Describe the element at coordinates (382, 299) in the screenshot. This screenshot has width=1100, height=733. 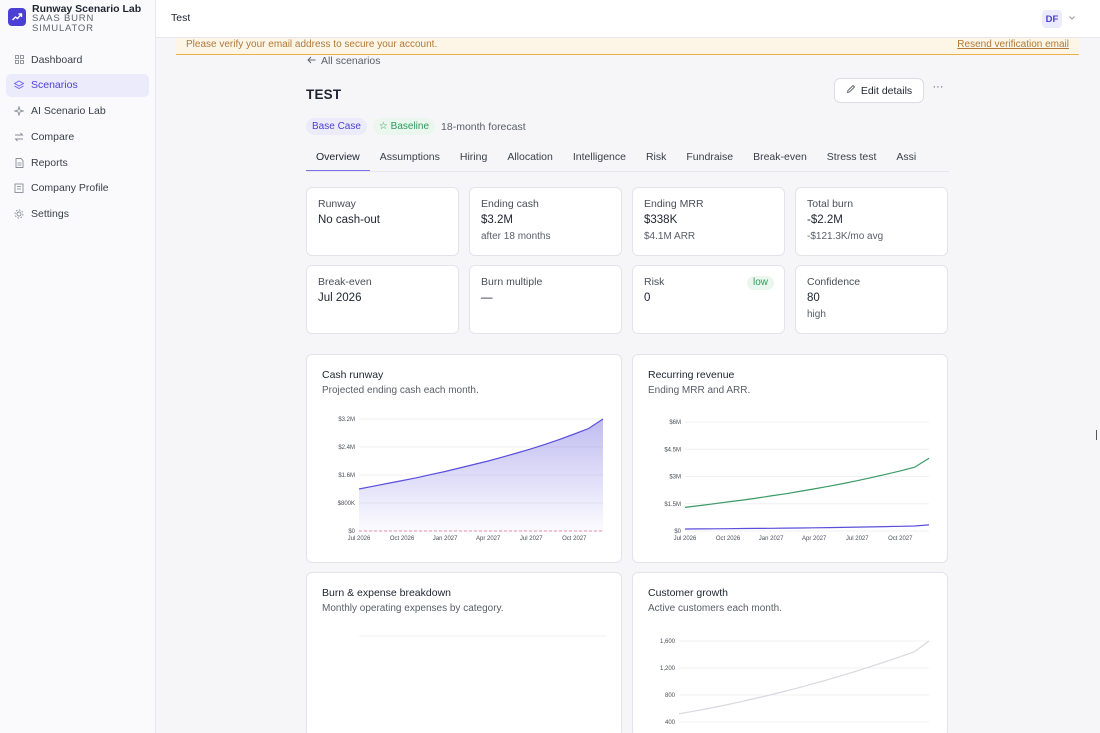
I see `kpi-break-even: Break-even Jul 2026` at that location.